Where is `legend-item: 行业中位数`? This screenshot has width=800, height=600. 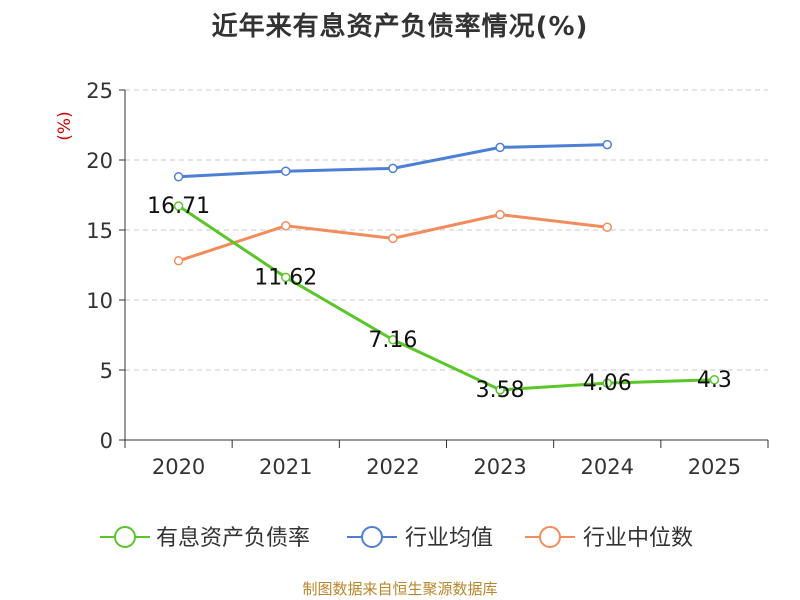
legend-item: 行业中位数 is located at coordinates (609, 538).